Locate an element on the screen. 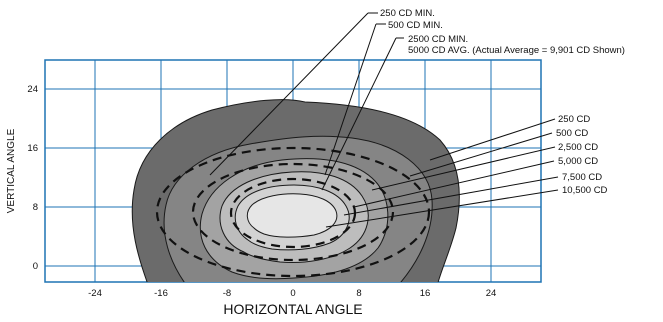  leader-500-min is located at coordinates (350, 99).